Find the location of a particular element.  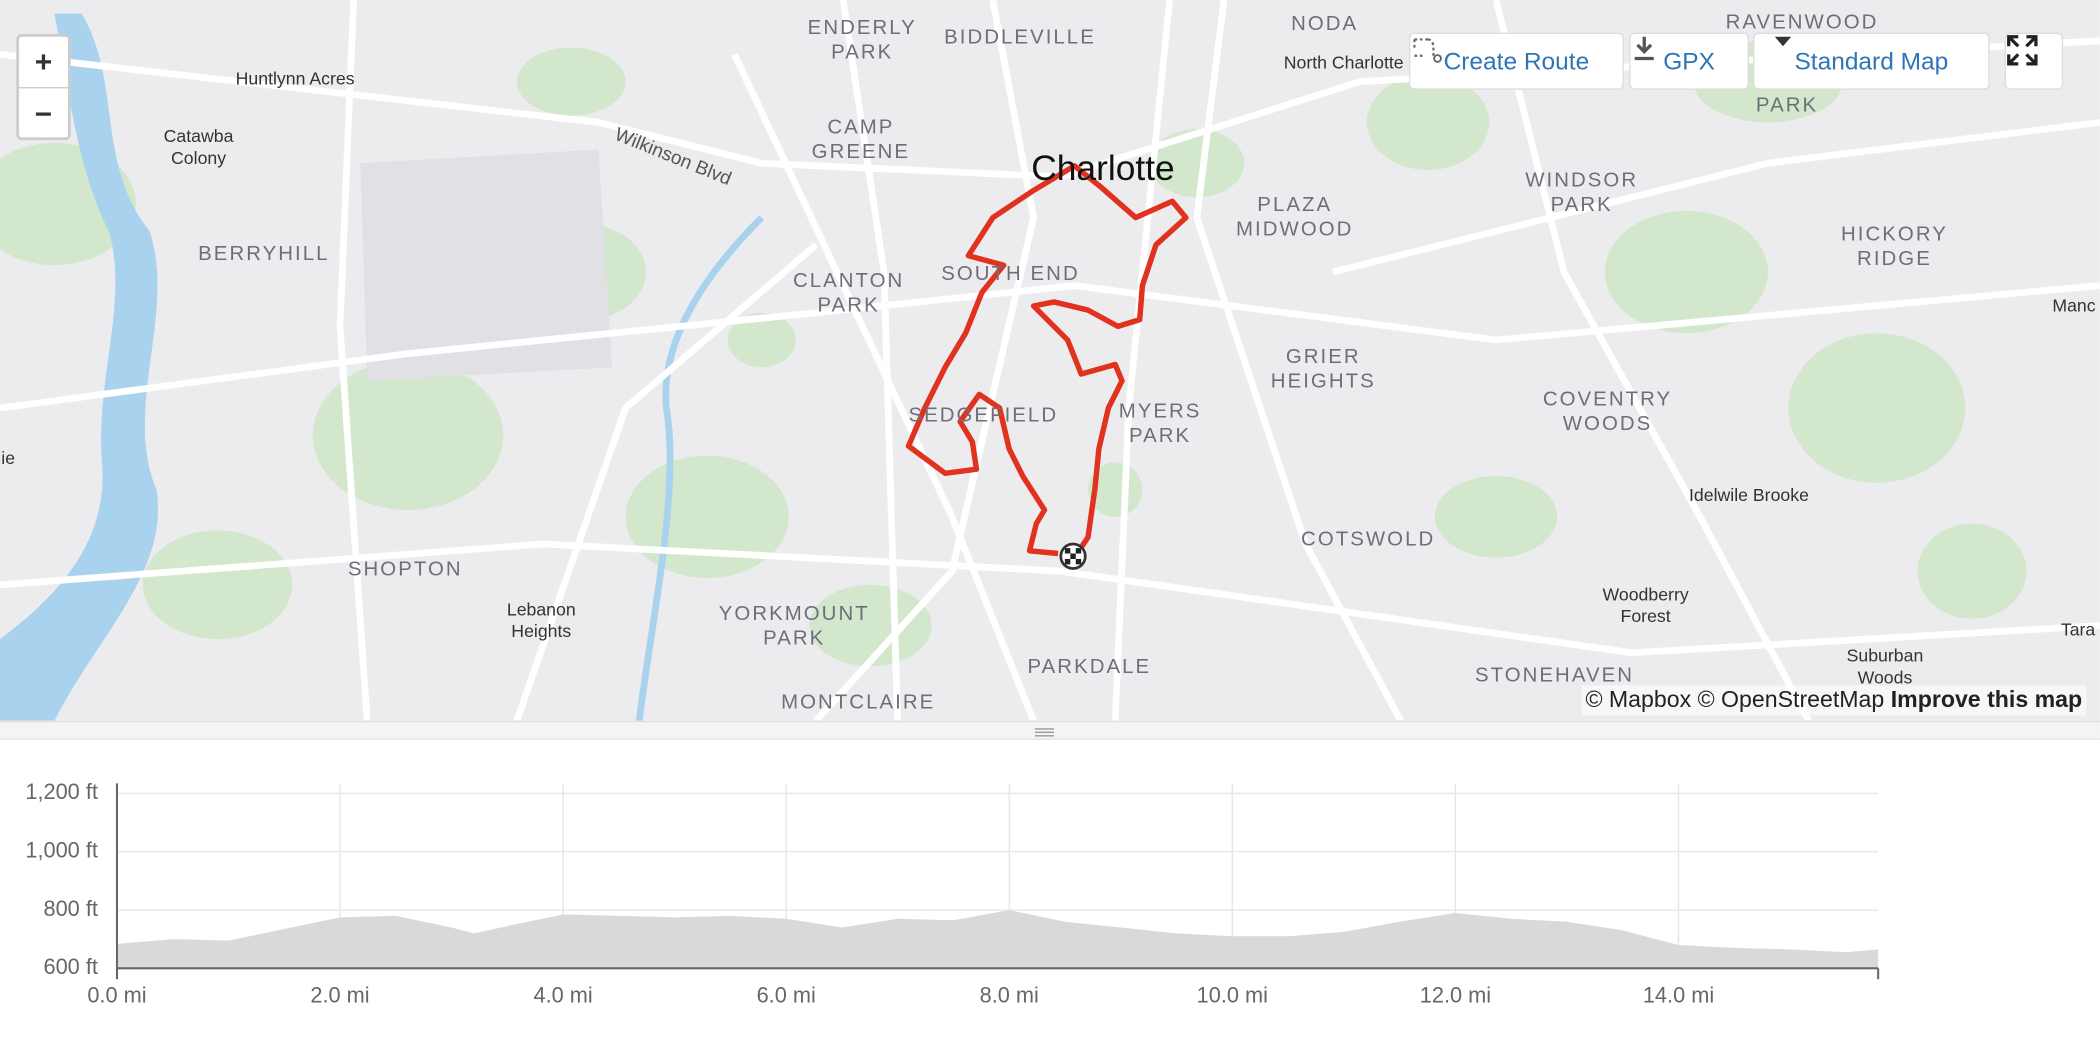

map-label: ie is located at coordinates (8, 458).